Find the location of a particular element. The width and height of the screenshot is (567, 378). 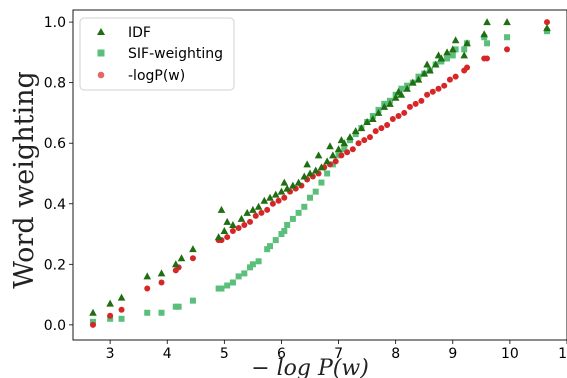

y-axis-label: Word weighting is located at coordinates (24, 180).